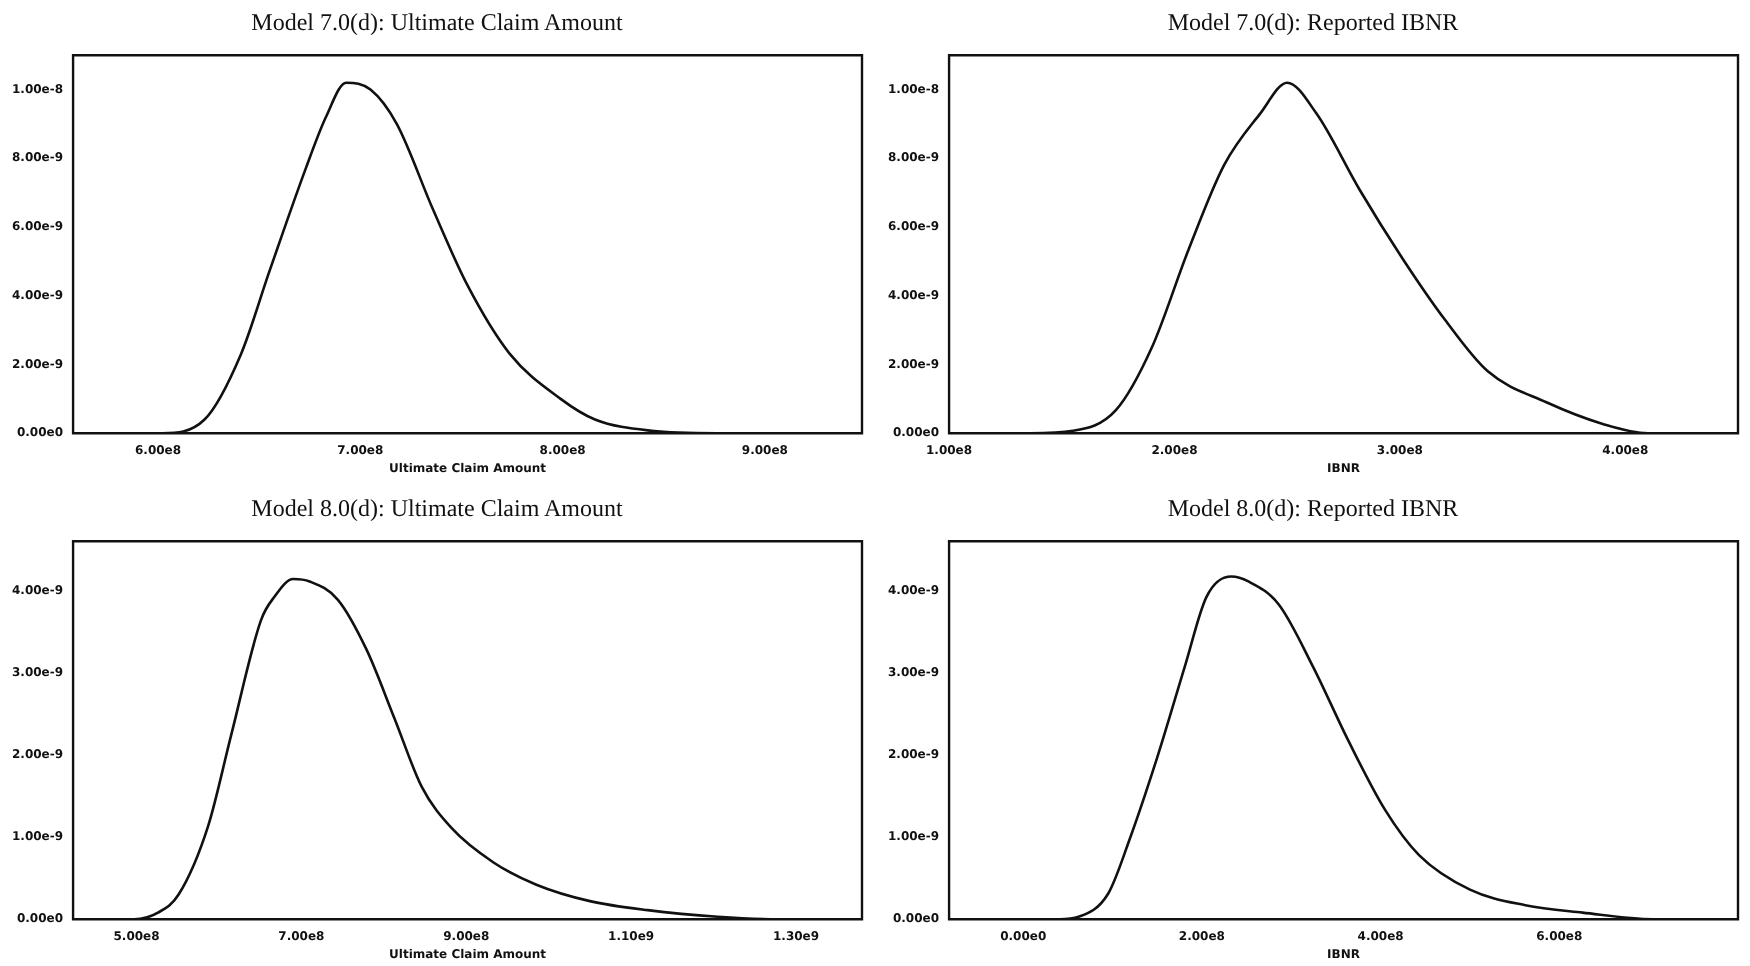  Describe the element at coordinates (437, 23) in the screenshot. I see `chart-title: Model 7.0(d): Ultimate Claim Amount` at that location.